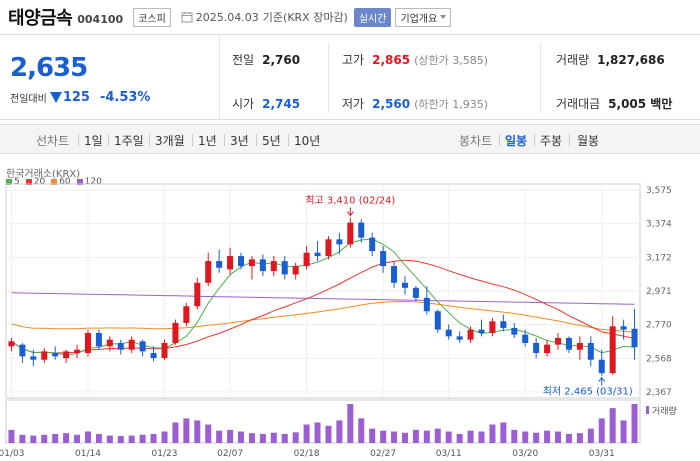  I want to click on change-label: 전일대비, so click(28, 99).